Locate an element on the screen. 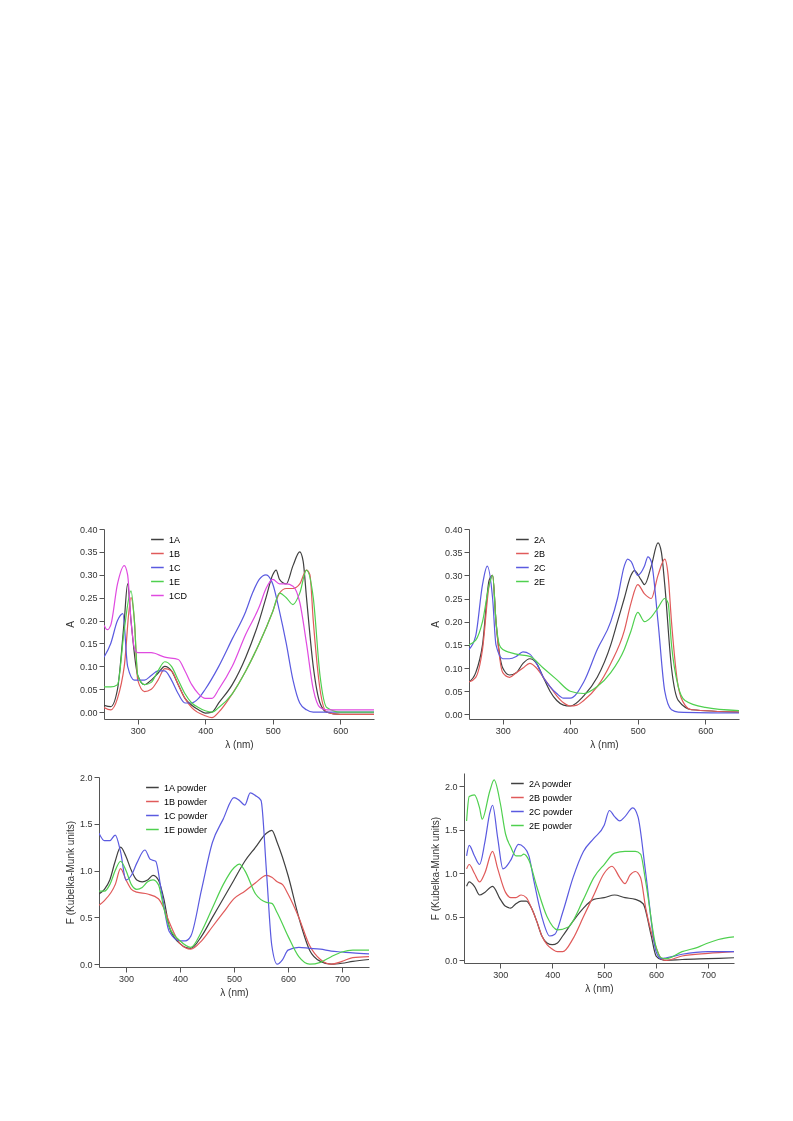 This screenshot has width=793, height=1121. legend-label: 2A powder is located at coordinates (550, 783).